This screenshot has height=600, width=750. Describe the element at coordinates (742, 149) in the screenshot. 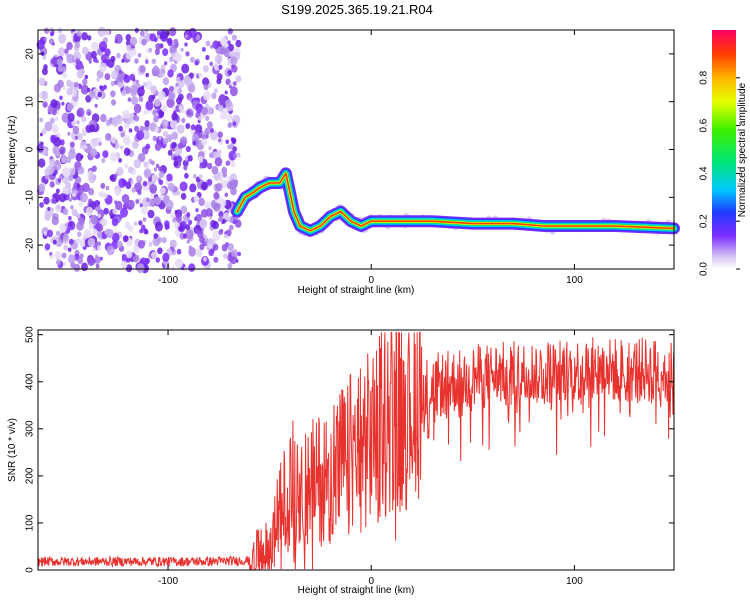

I see `colorbar-label: Normalized spectral amplitude` at that location.